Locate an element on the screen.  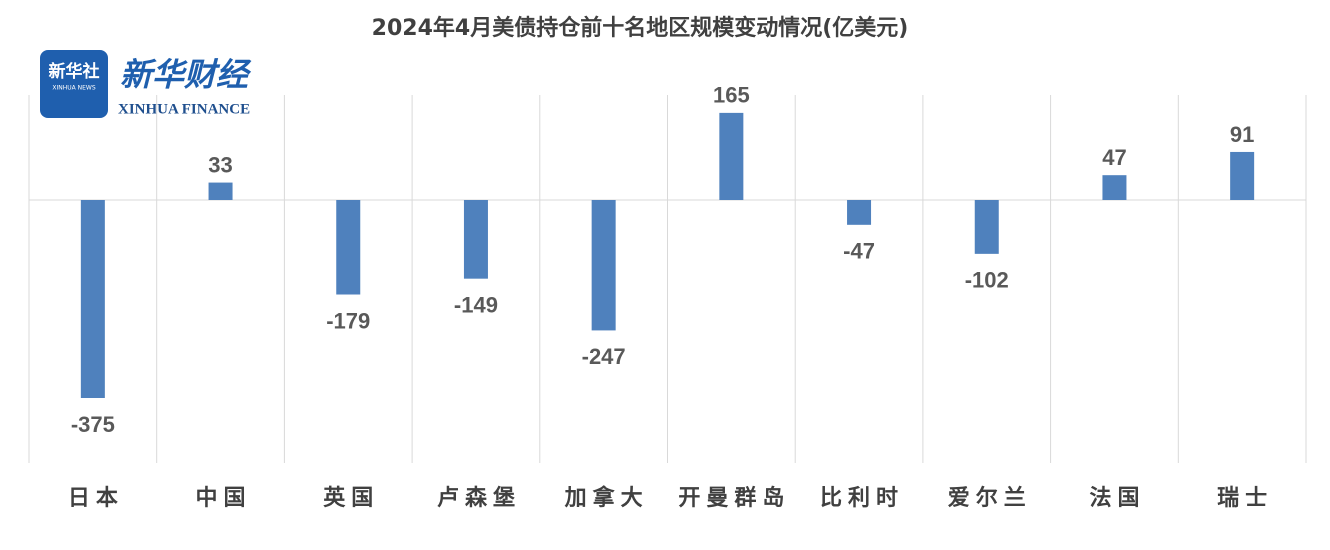
logo-name: 新华财经 is located at coordinates (186, 75).